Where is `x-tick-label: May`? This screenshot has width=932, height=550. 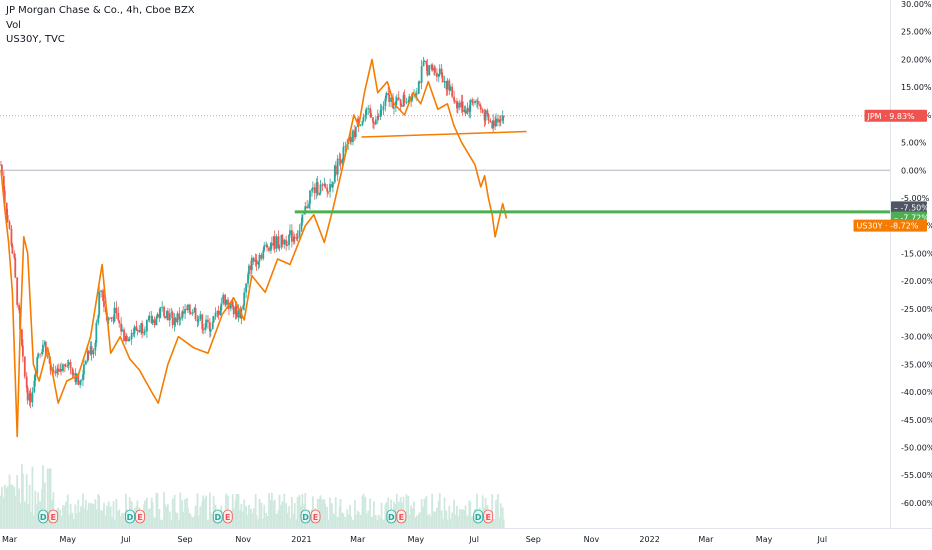
x-tick-label: May is located at coordinates (67, 539).